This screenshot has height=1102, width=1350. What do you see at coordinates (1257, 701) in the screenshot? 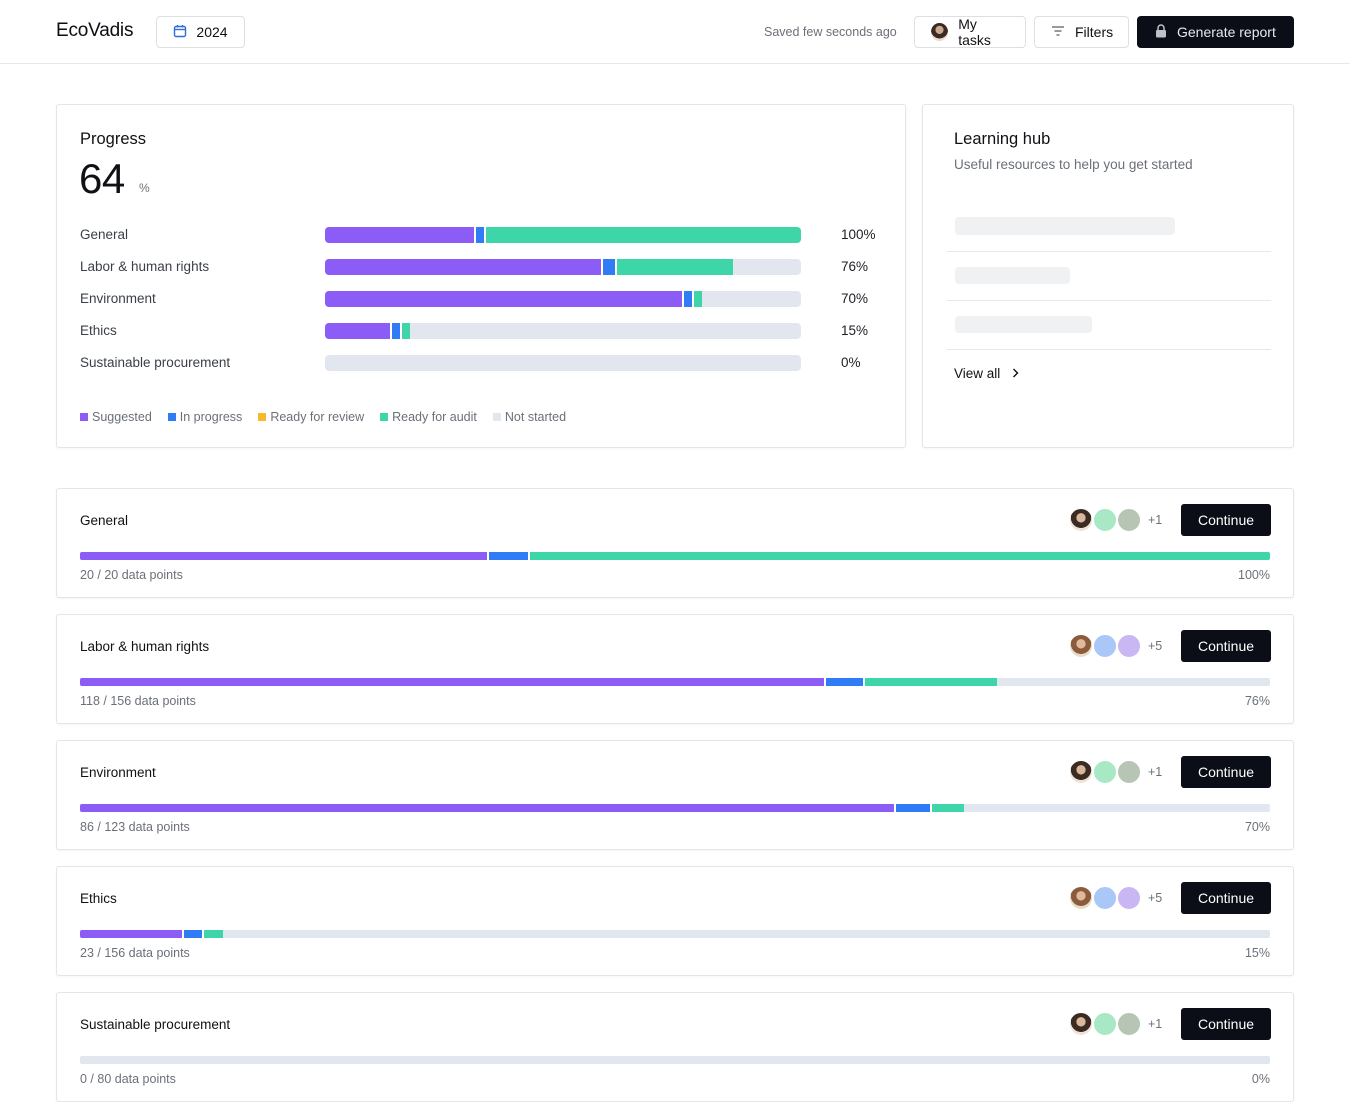
I see `section-percent: 76%` at bounding box center [1257, 701].